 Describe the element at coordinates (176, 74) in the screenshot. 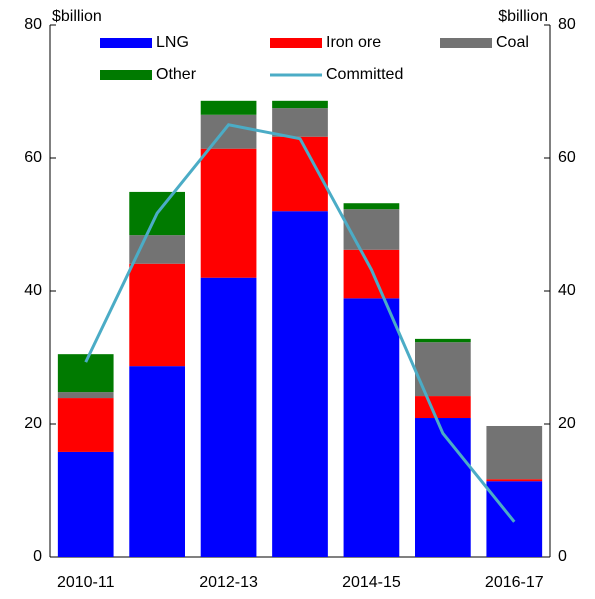

I see `legend-label: Other` at that location.